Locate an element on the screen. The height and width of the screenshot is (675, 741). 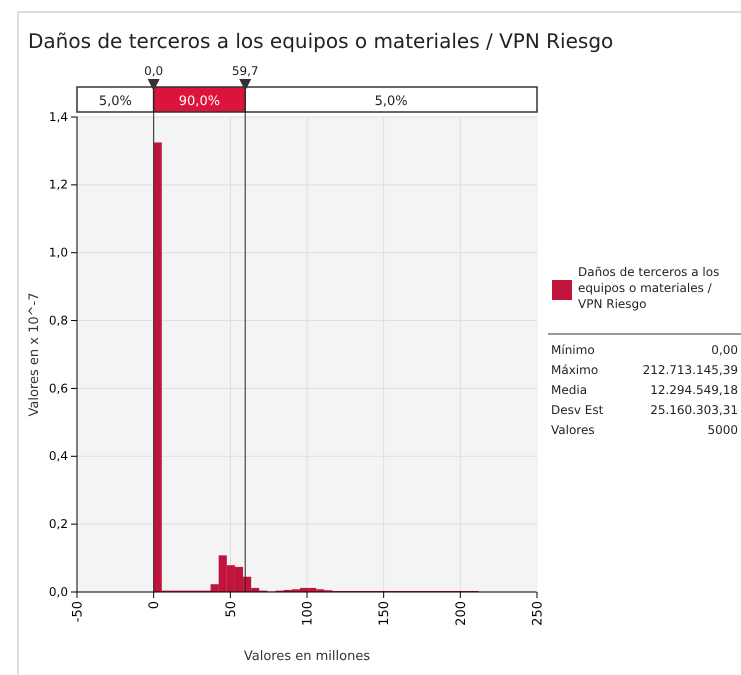
x-tick-label: -50 is located at coordinates (78, 611).